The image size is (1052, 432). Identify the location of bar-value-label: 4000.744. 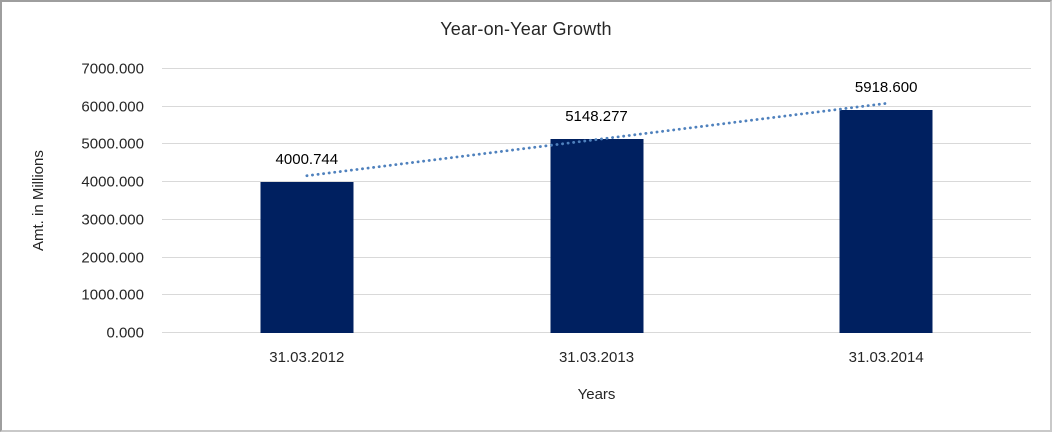
(307, 160).